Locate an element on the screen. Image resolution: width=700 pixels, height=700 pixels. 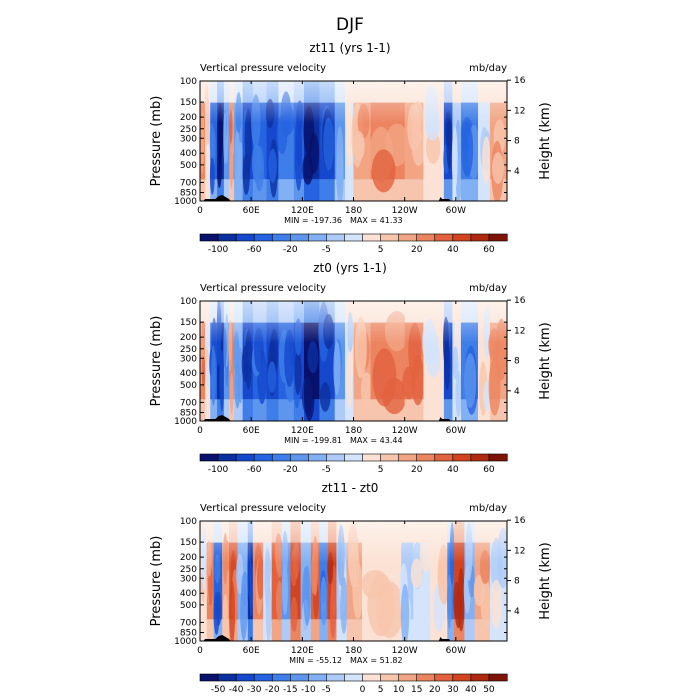
x-tick-label: 0 is located at coordinates (200, 211).